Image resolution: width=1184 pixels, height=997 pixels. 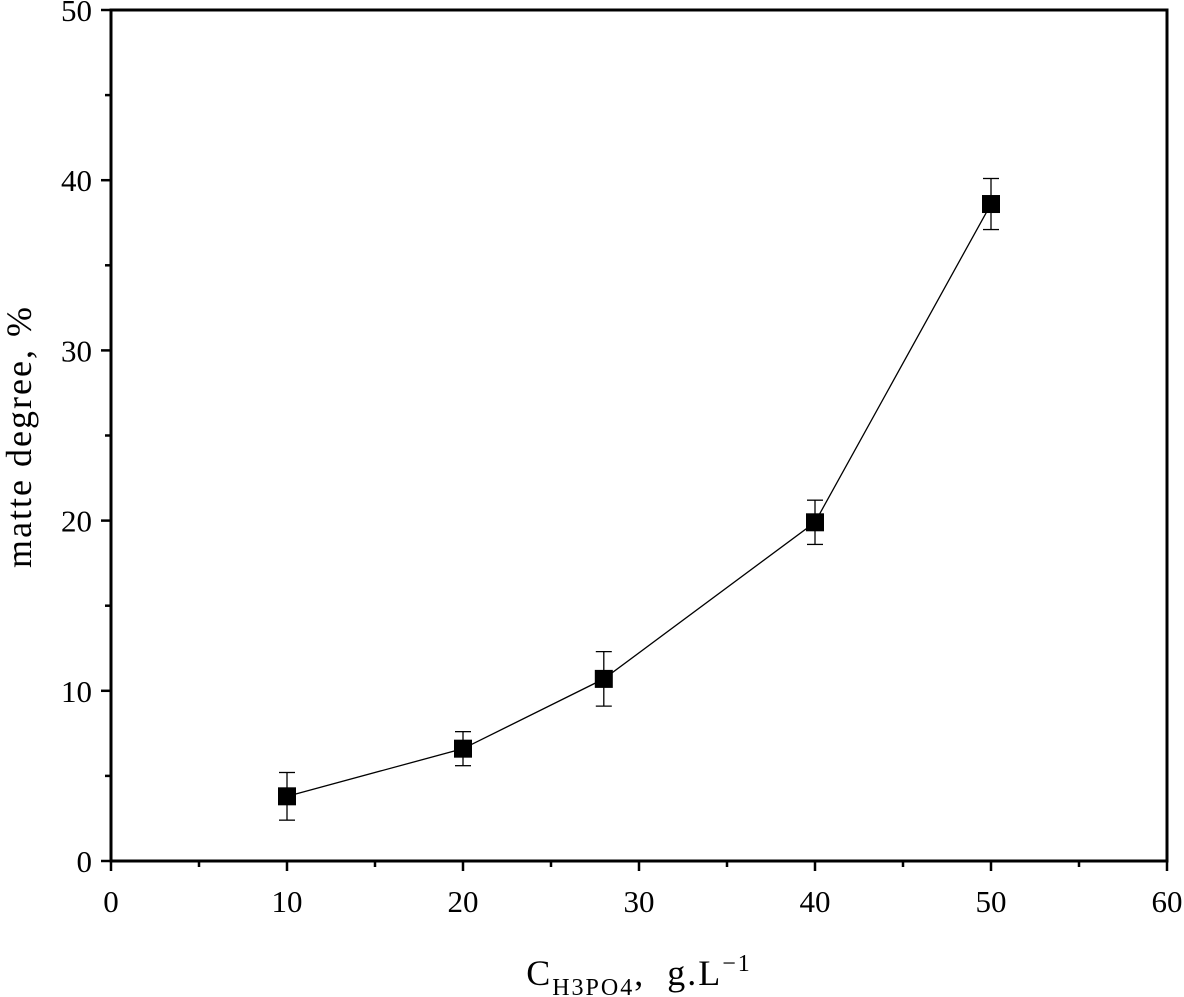 I want to click on x-axis-title-rest: , g.L, so click(x=678, y=973).